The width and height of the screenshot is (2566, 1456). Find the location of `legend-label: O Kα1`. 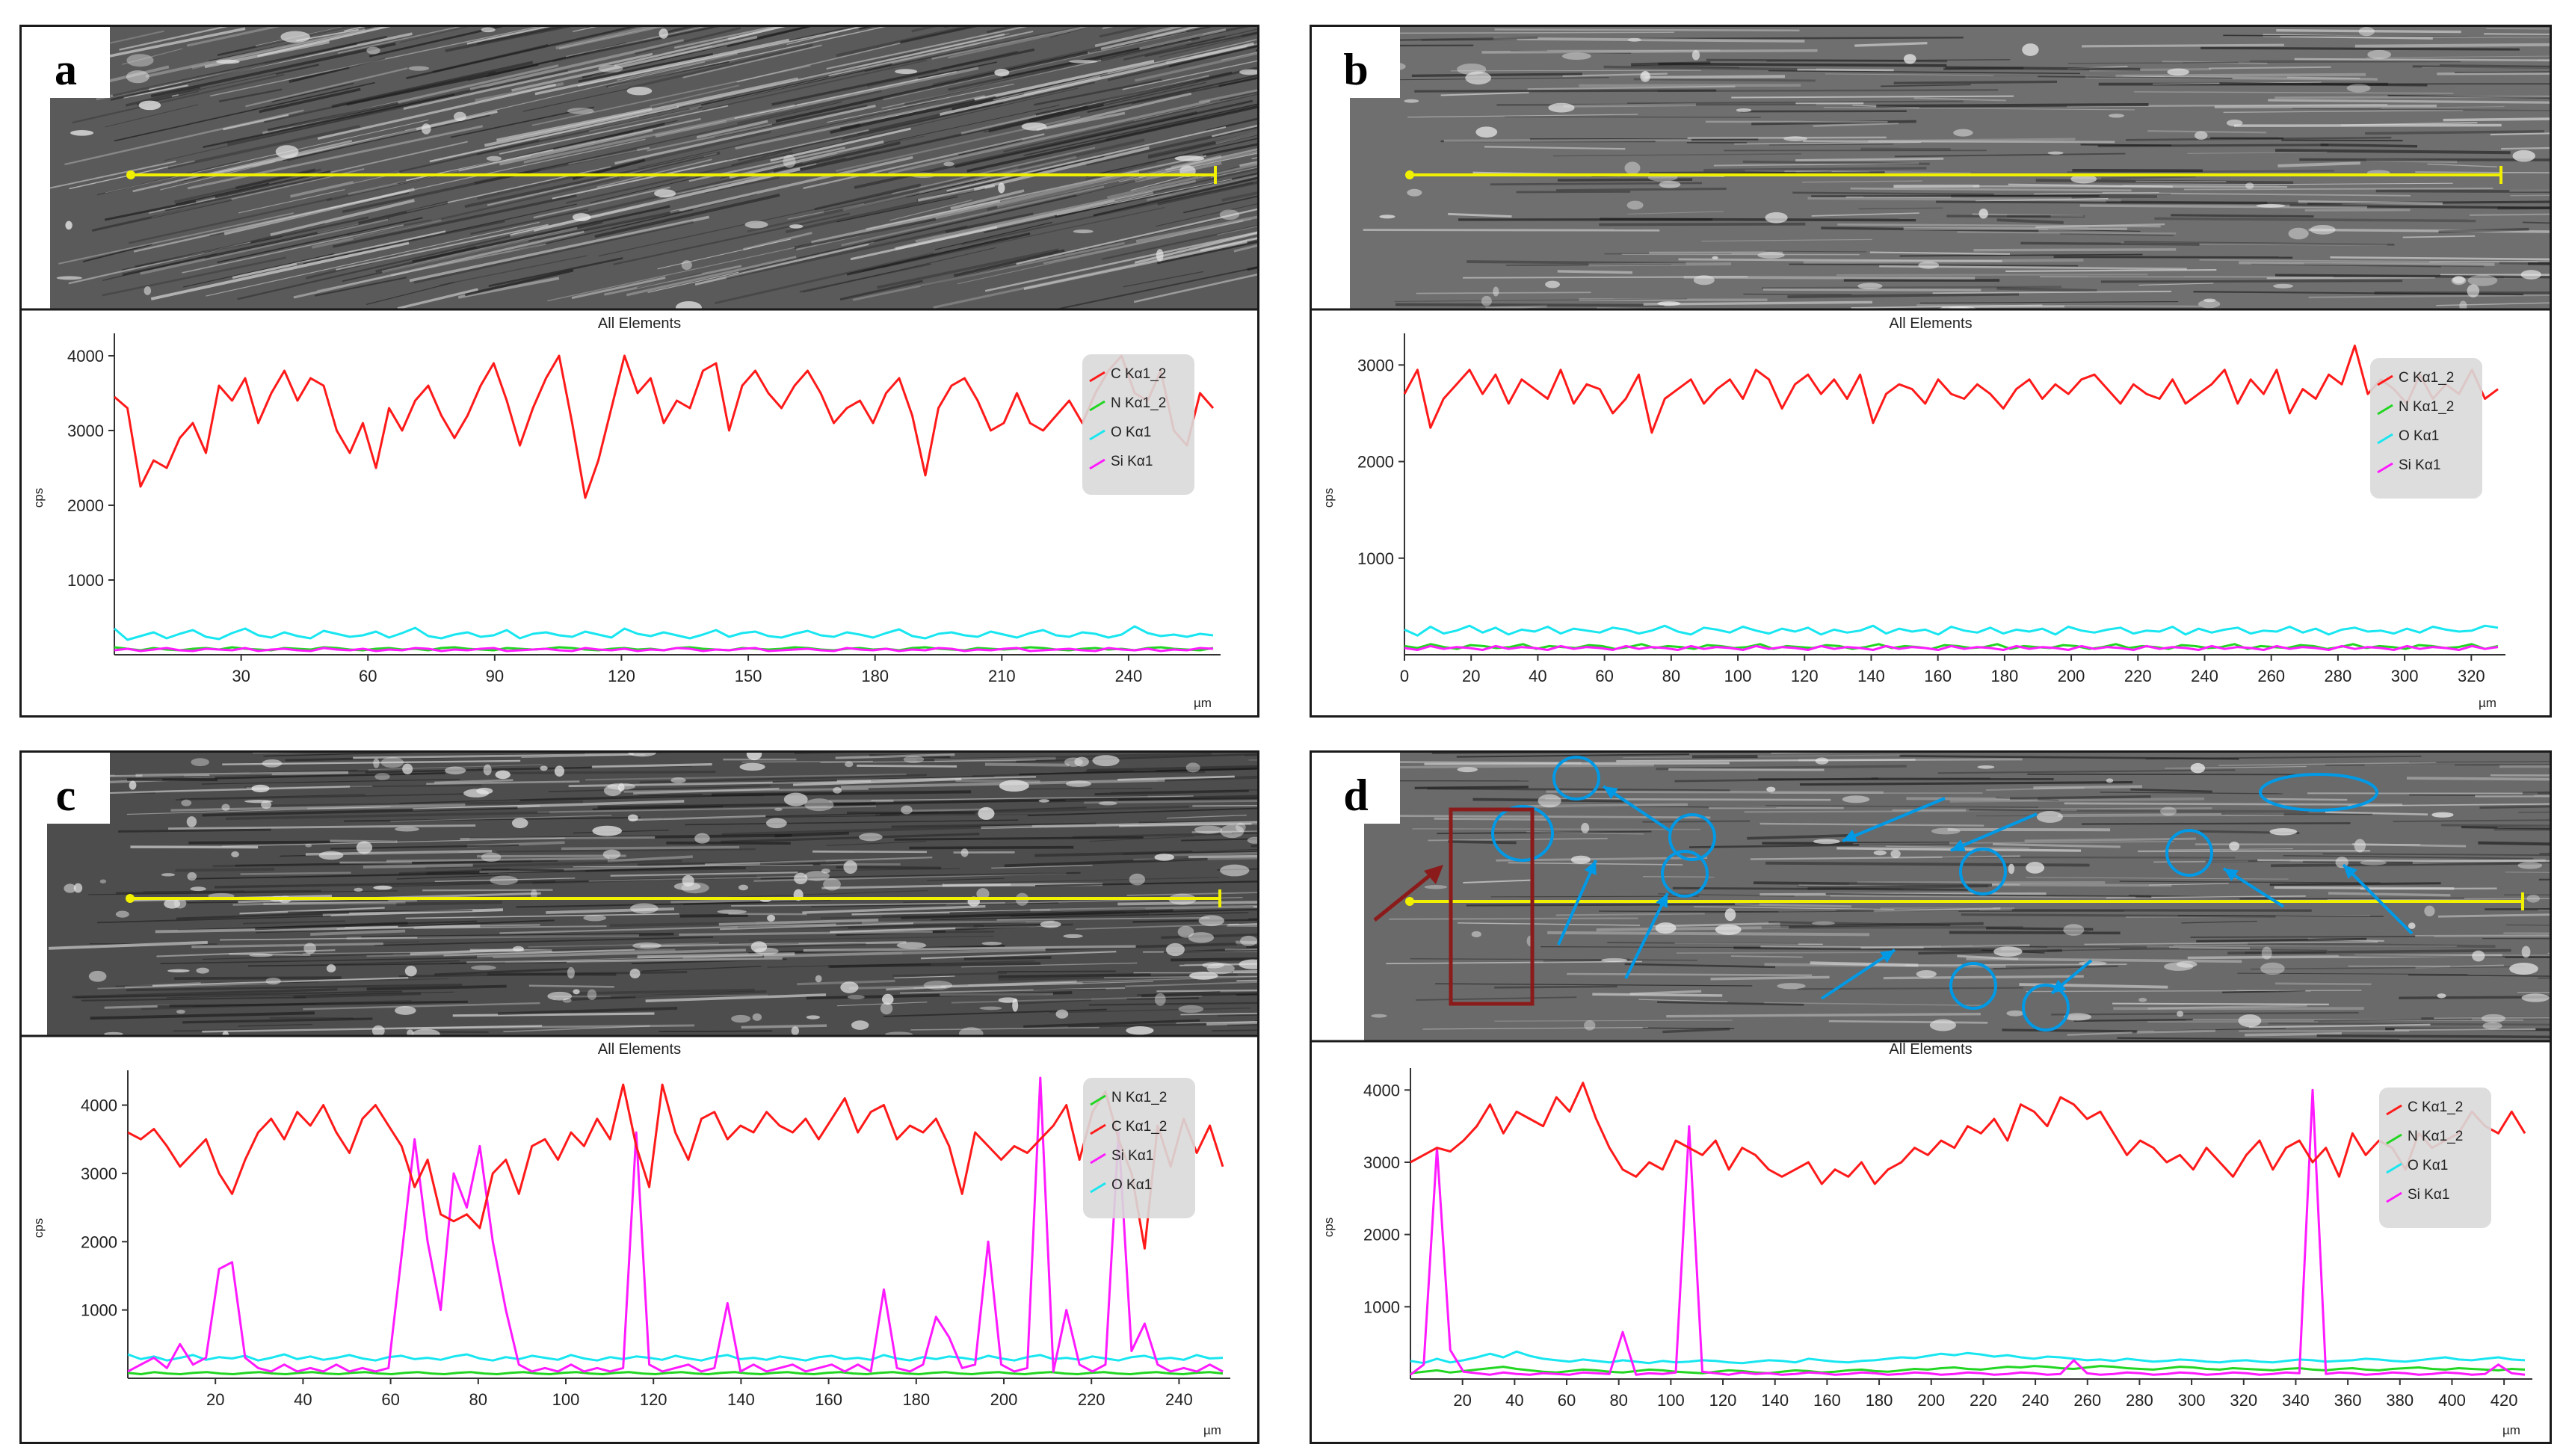

legend-label: O Kα1 is located at coordinates (1131, 432).